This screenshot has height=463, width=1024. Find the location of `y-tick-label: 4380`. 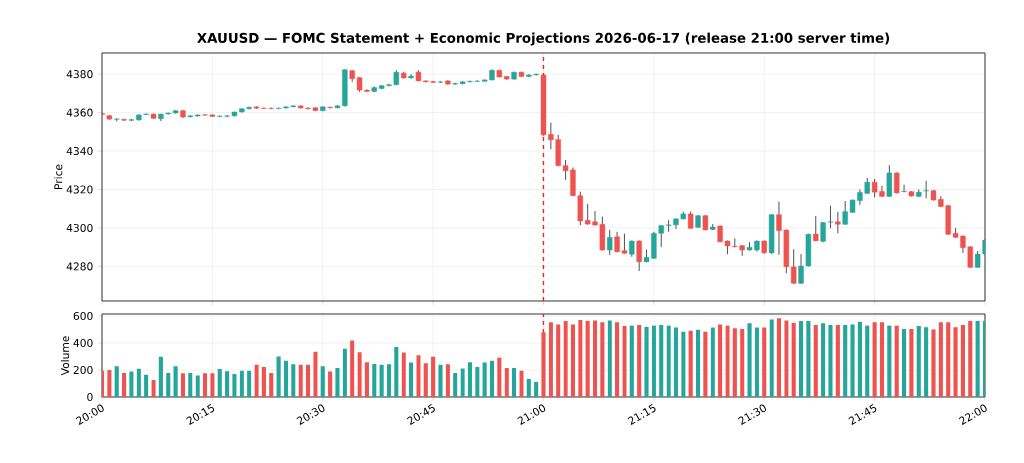

y-tick-label: 4380 is located at coordinates (79, 74).